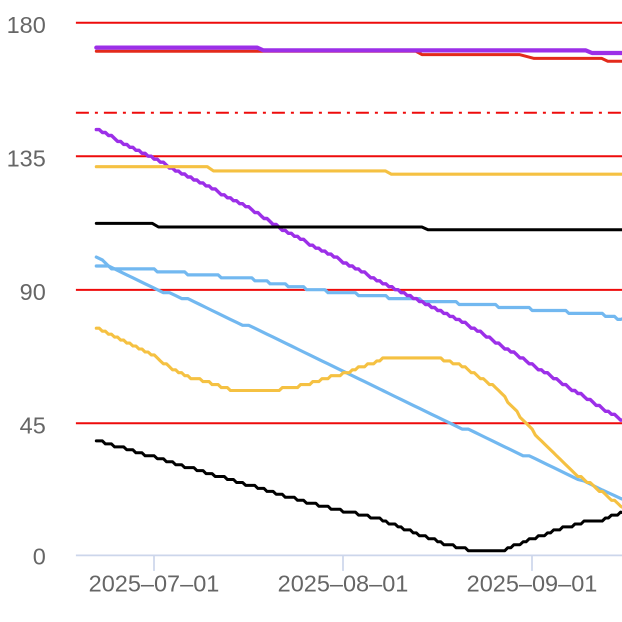 The width and height of the screenshot is (622, 622). What do you see at coordinates (532, 584) in the screenshot?
I see `svg-text: 2025–09–01` at bounding box center [532, 584].